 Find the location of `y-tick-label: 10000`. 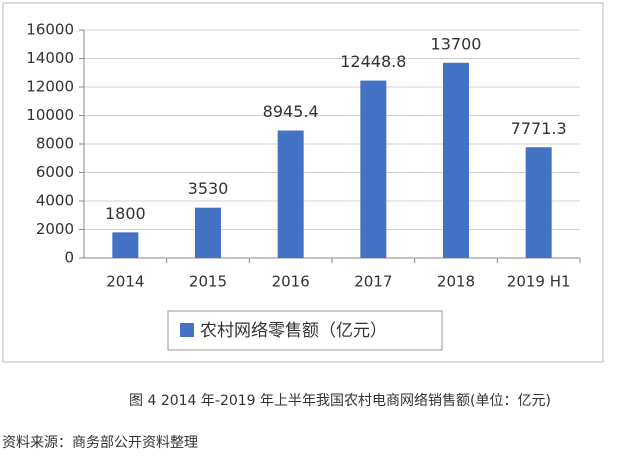

y-tick-label: 10000 is located at coordinates (50, 115).